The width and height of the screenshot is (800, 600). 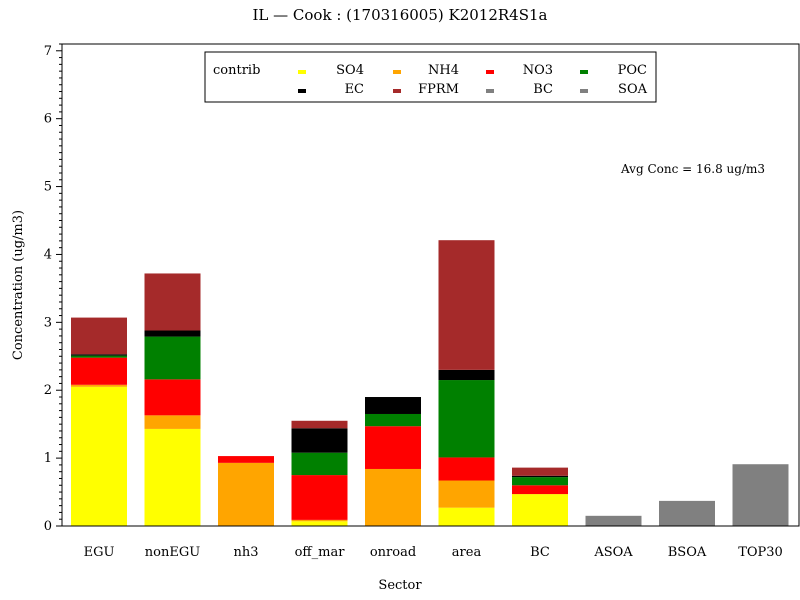 I want to click on y-tick-label: 3, so click(x=48, y=322).